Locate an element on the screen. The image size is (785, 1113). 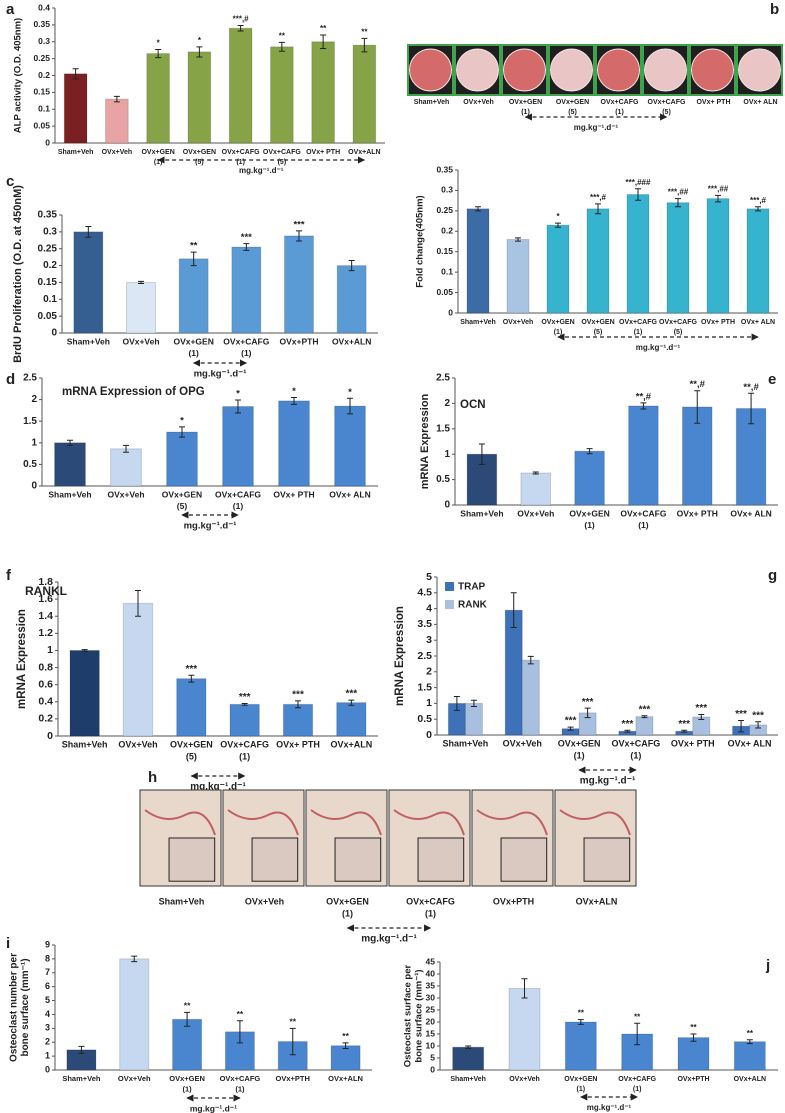
y-tick-label: 0.35 is located at coordinates (444, 169).